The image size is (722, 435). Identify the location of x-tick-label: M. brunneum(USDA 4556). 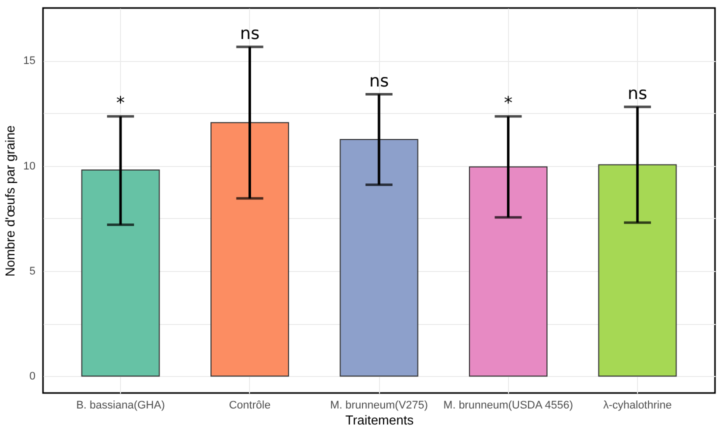
(508, 406).